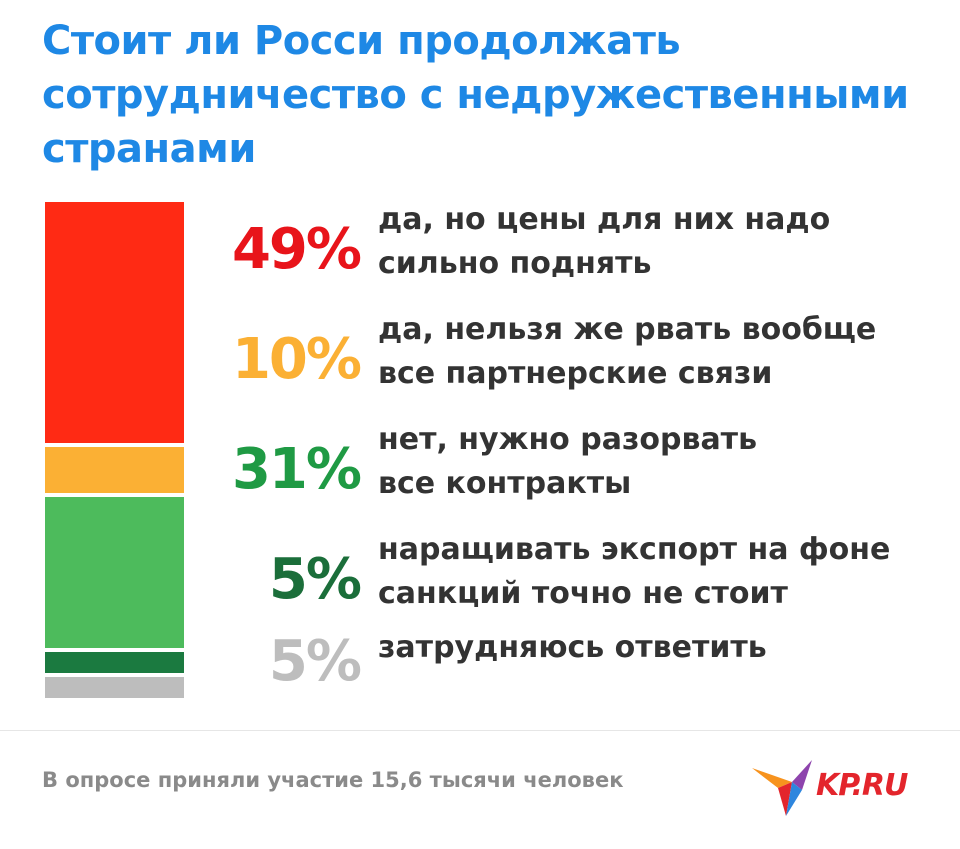 The width and height of the screenshot is (960, 849). What do you see at coordinates (572, 647) in the screenshot?
I see `category-label: затрудняюсь ответить` at bounding box center [572, 647].